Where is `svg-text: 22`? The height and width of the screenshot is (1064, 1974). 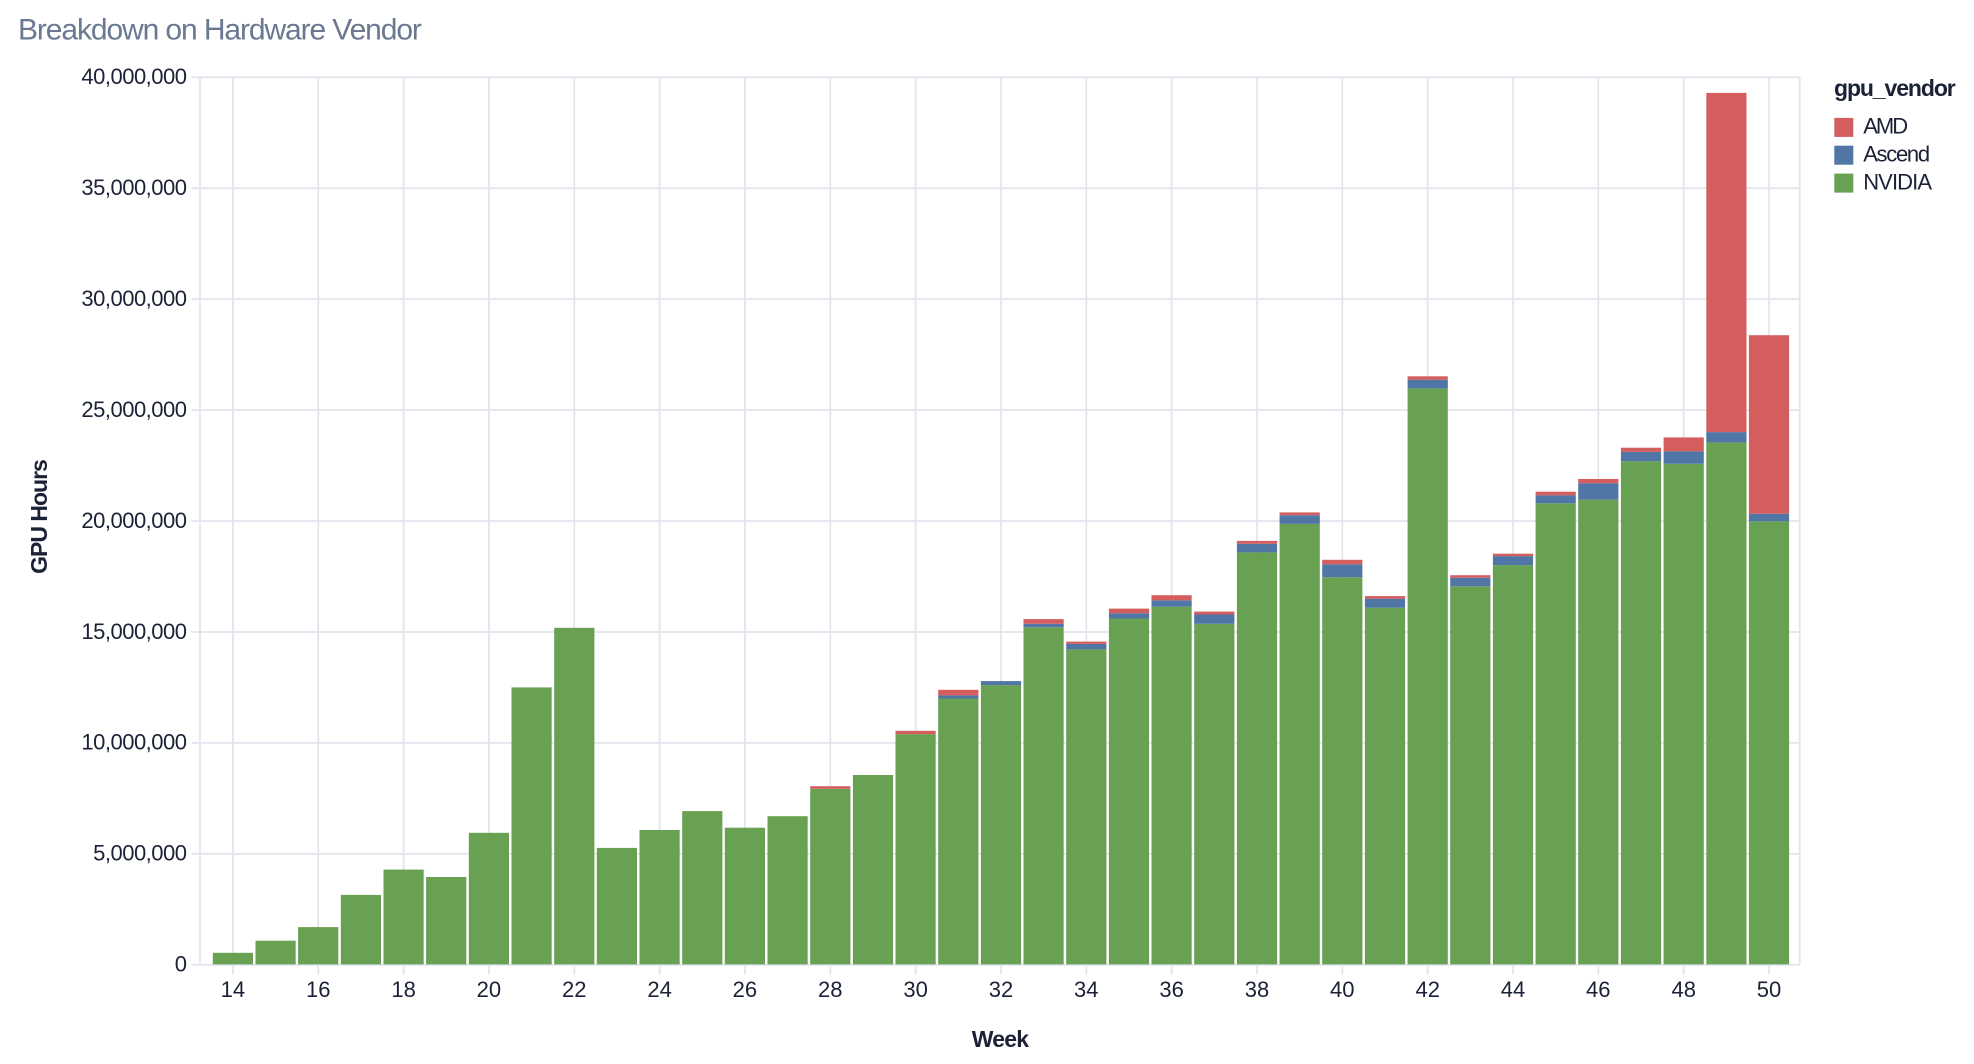 svg-text: 22 is located at coordinates (574, 989).